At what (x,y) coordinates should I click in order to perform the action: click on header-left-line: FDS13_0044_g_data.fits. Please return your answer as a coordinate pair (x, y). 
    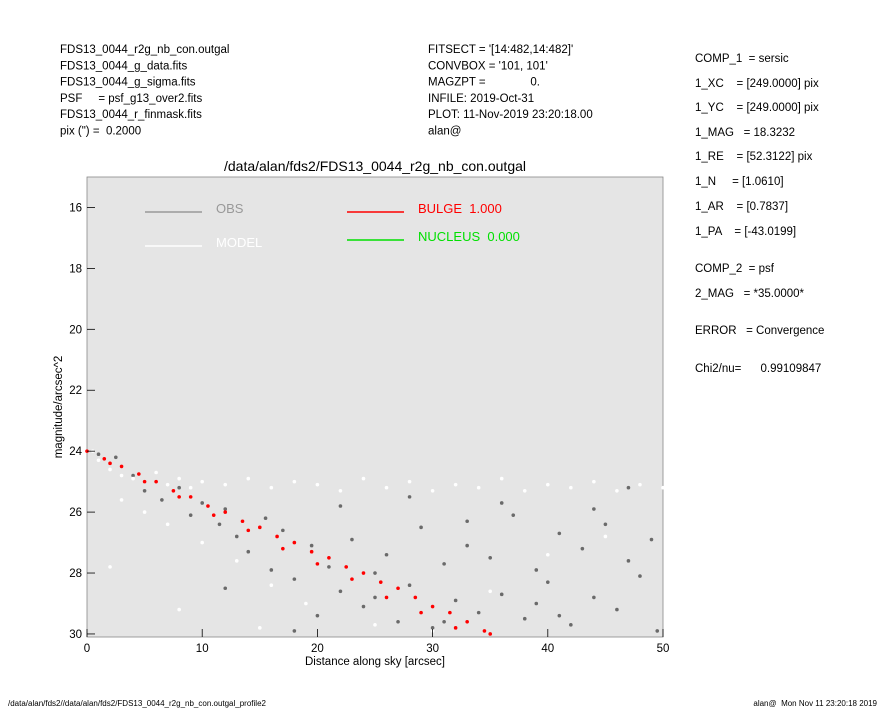
    Looking at the image, I should click on (123, 66).